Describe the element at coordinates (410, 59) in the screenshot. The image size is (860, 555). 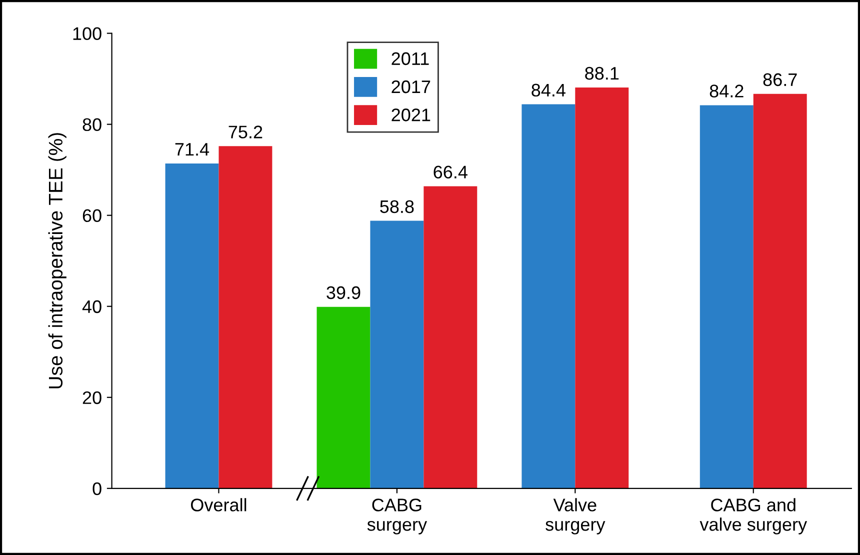
I see `legend-label: 2011` at that location.